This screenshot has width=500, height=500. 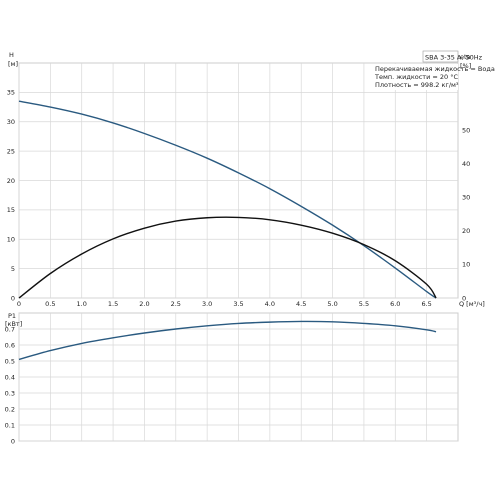 I want to click on power-y-tick-label: 0, so click(x=13, y=441).